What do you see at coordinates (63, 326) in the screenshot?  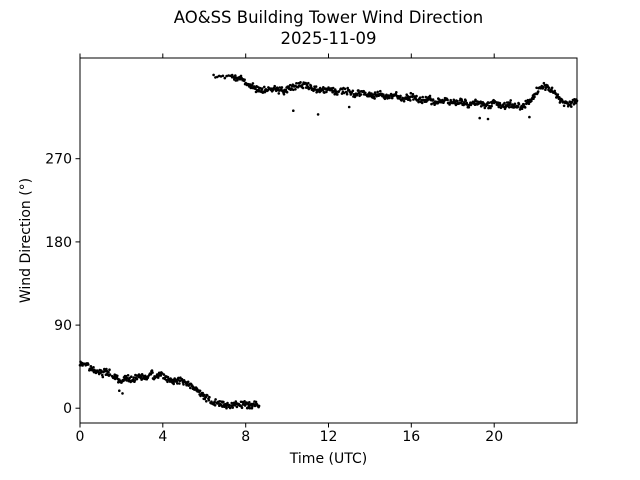 I see `y-tick-label: 90` at bounding box center [63, 326].